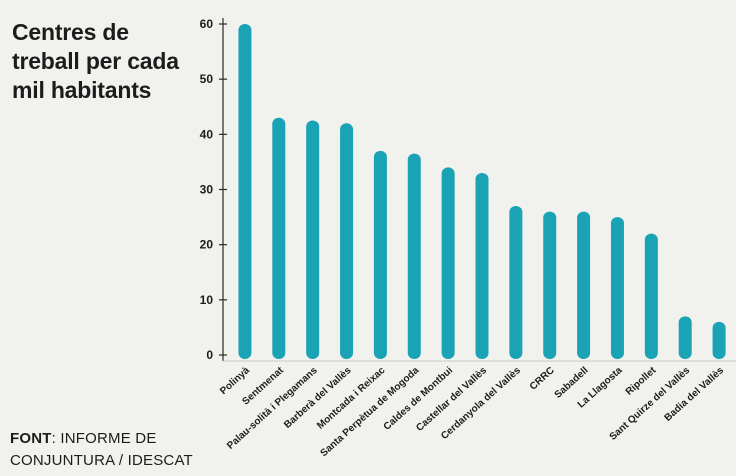 This screenshot has height=476, width=736. I want to click on y-tick-label: 0, so click(209, 355).